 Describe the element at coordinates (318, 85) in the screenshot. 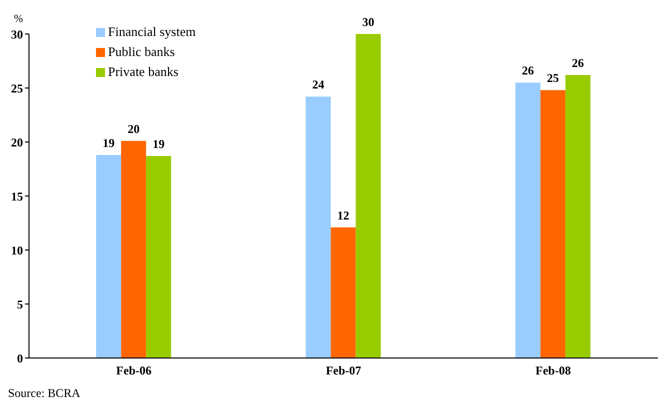

I see `data-label: 24` at that location.